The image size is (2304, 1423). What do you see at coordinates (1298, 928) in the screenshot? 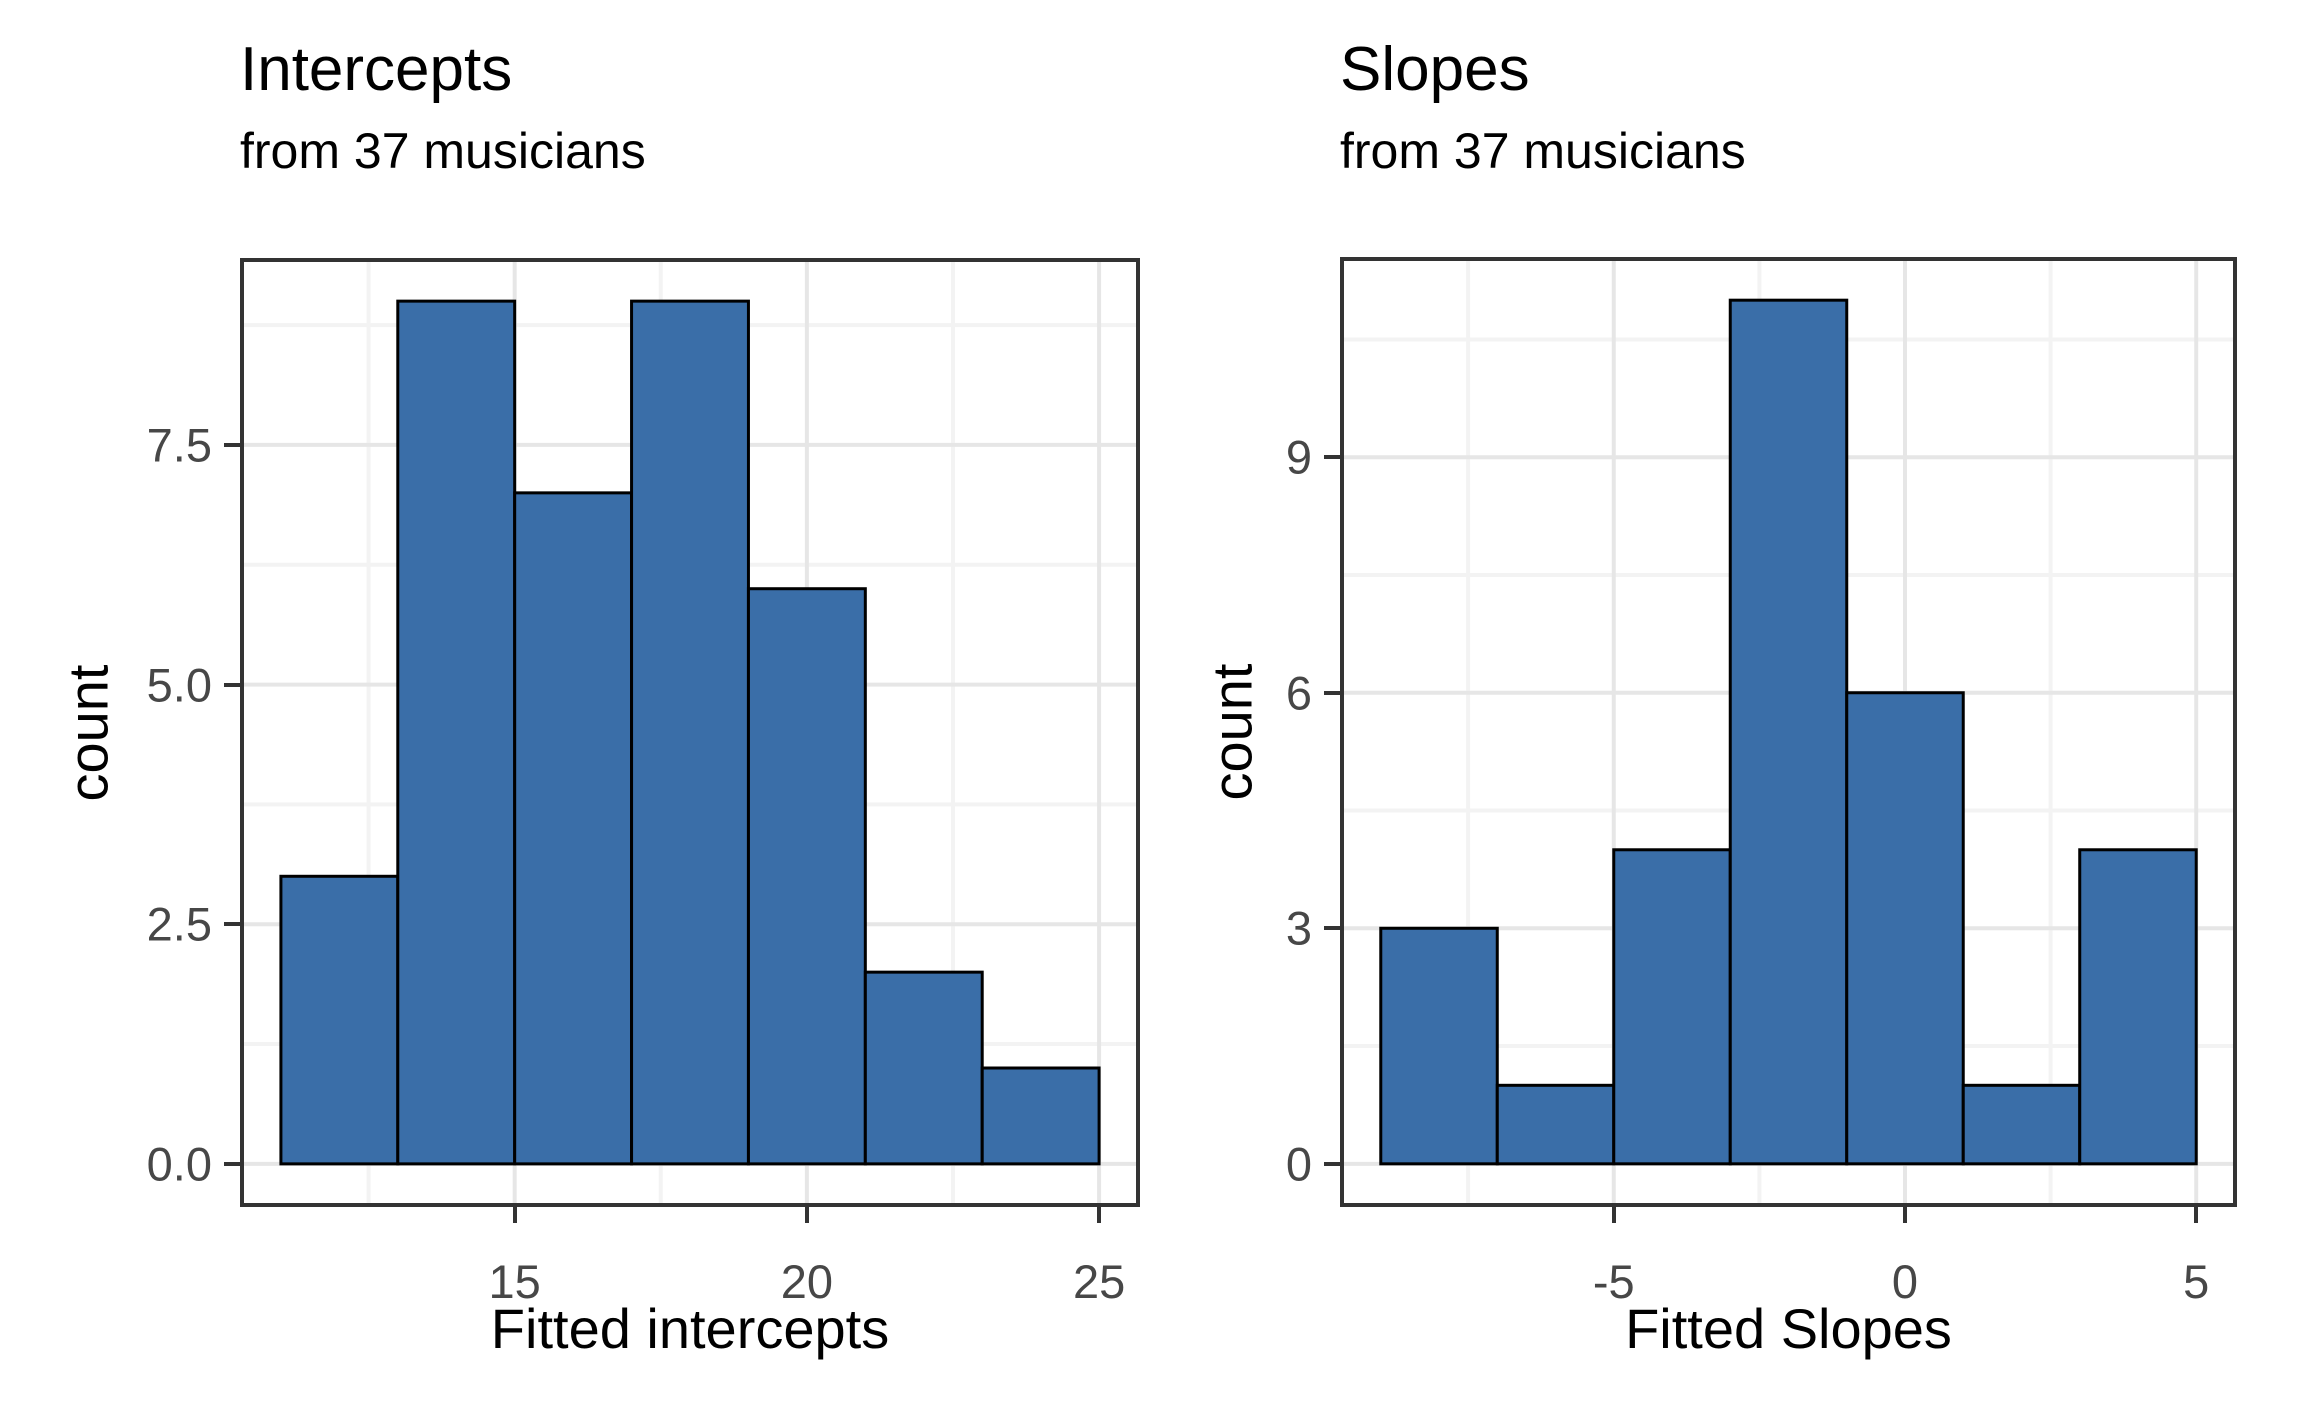
I see `y-tick-label: 3` at bounding box center [1298, 928].